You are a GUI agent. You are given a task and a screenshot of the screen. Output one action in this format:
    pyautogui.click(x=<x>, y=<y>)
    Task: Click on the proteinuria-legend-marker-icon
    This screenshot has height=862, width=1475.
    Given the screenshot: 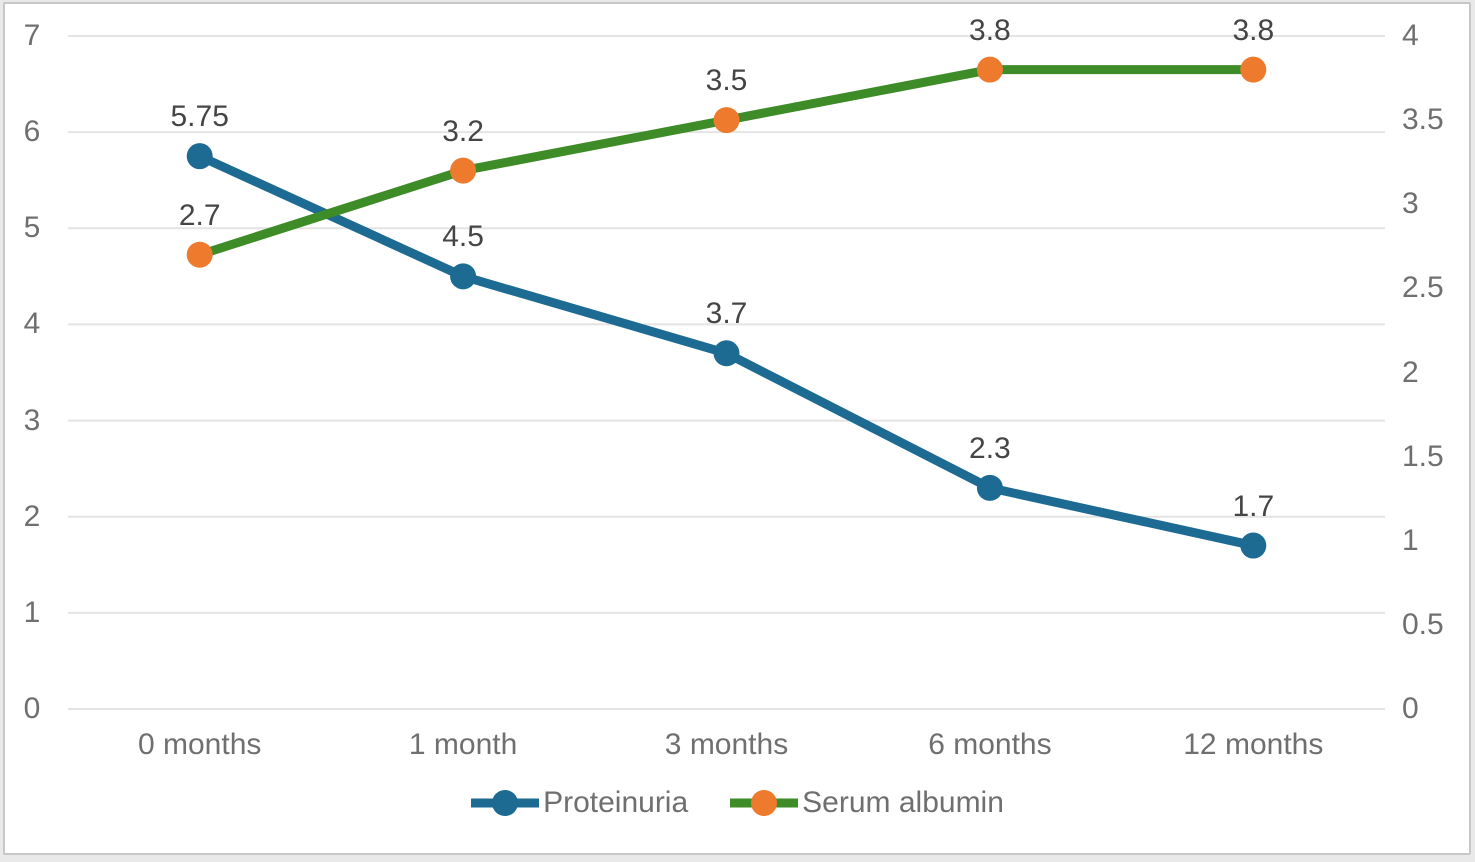 What is the action you would take?
    pyautogui.click(x=505, y=803)
    